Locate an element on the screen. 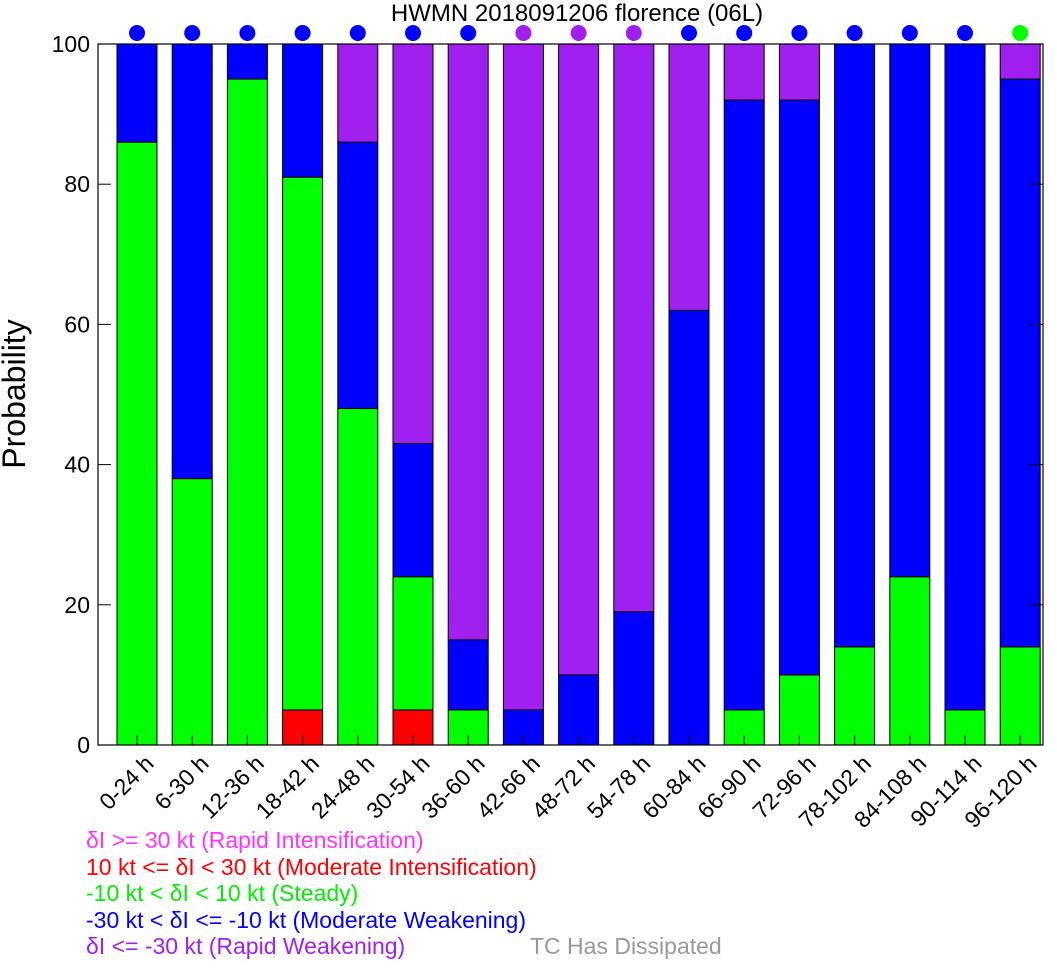  legend-entry-dissipated: TC Has Dissipated is located at coordinates (626, 946).